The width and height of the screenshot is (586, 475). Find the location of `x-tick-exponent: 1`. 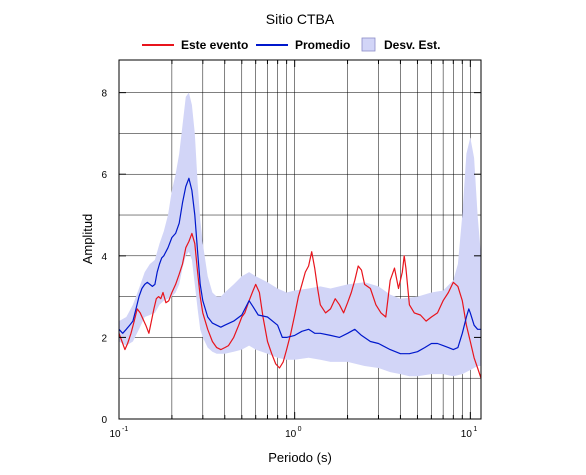

x-tick-exponent: 1 is located at coordinates (475, 429).